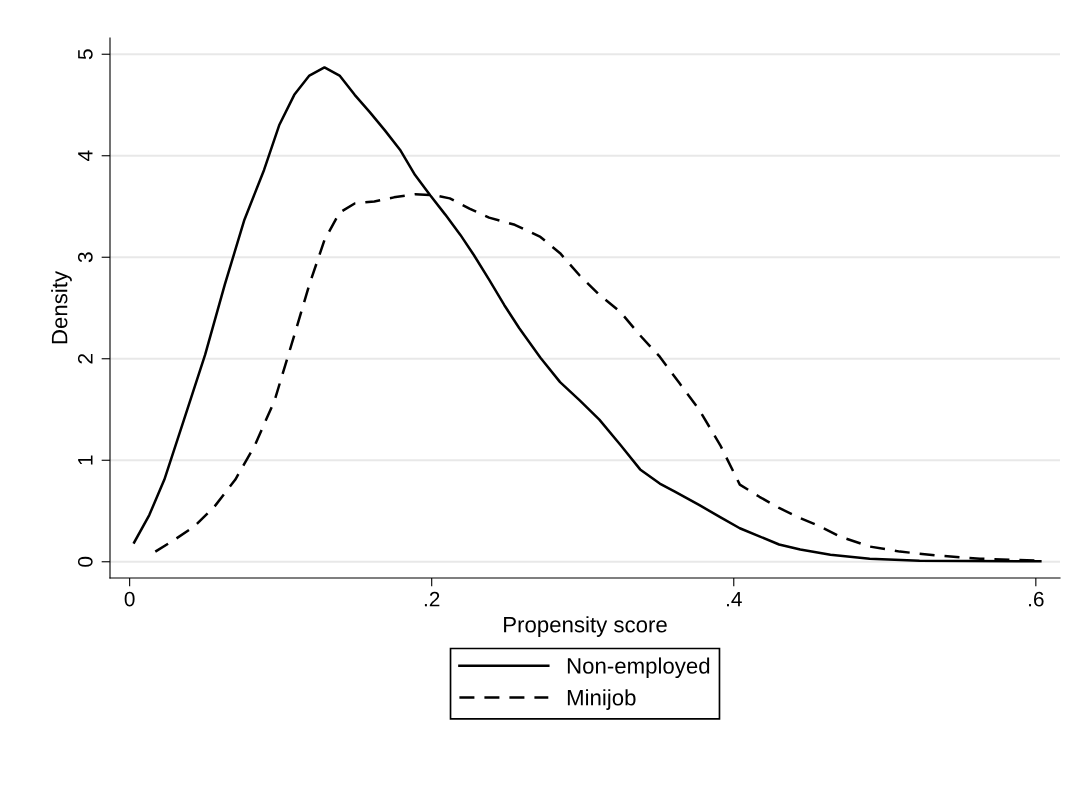  What do you see at coordinates (1036, 599) in the screenshot?
I see `x-tick-label: .6` at bounding box center [1036, 599].